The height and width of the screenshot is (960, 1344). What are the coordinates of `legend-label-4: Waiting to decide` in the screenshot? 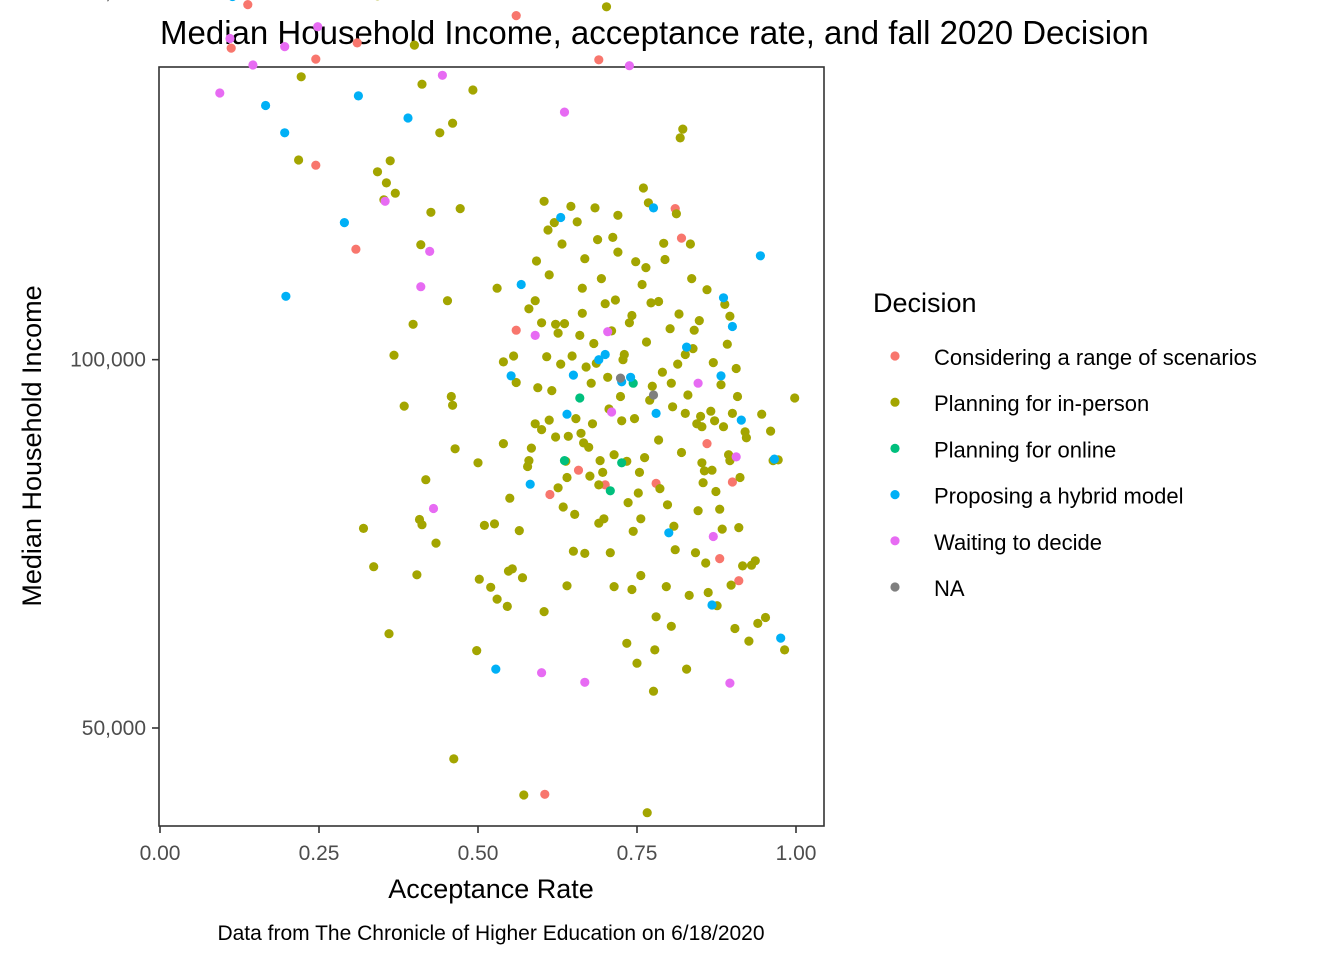 It's located at (1018, 542).